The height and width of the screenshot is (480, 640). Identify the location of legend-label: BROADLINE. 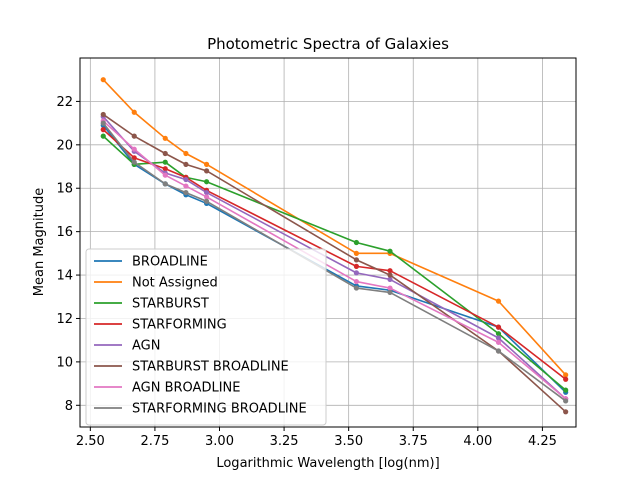
(170, 262).